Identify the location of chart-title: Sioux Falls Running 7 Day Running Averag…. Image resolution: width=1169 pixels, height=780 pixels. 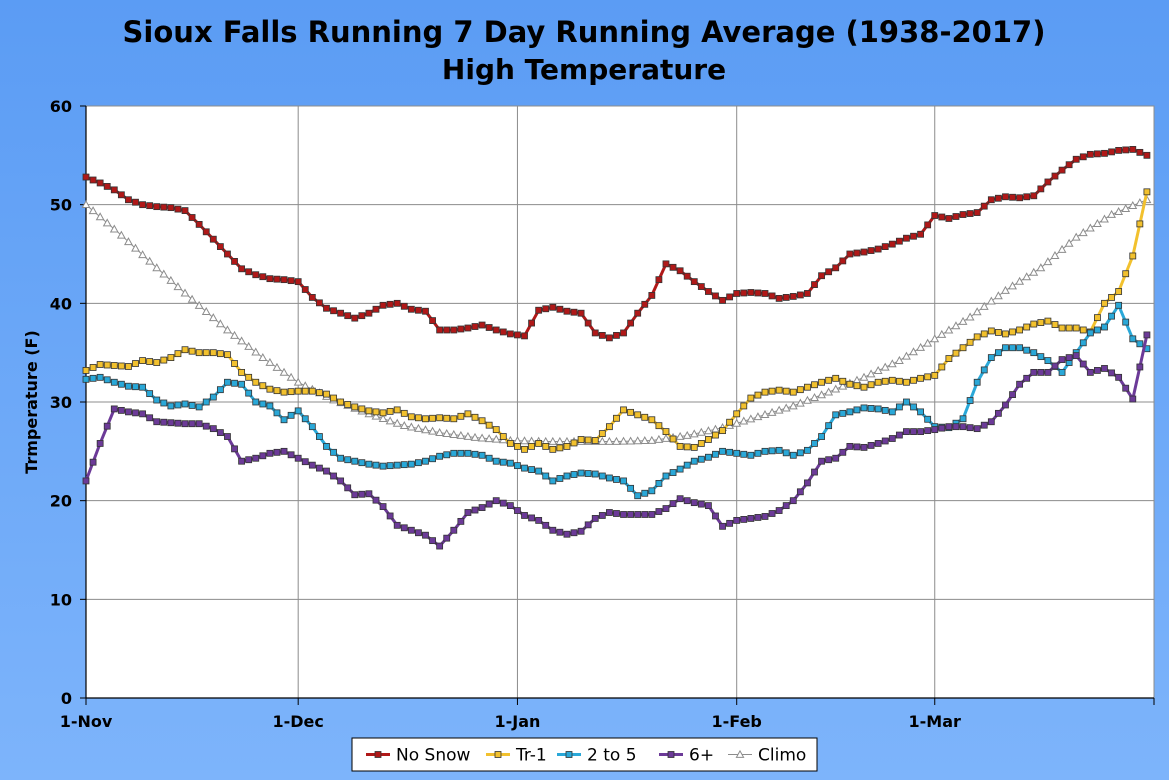
(584, 32).